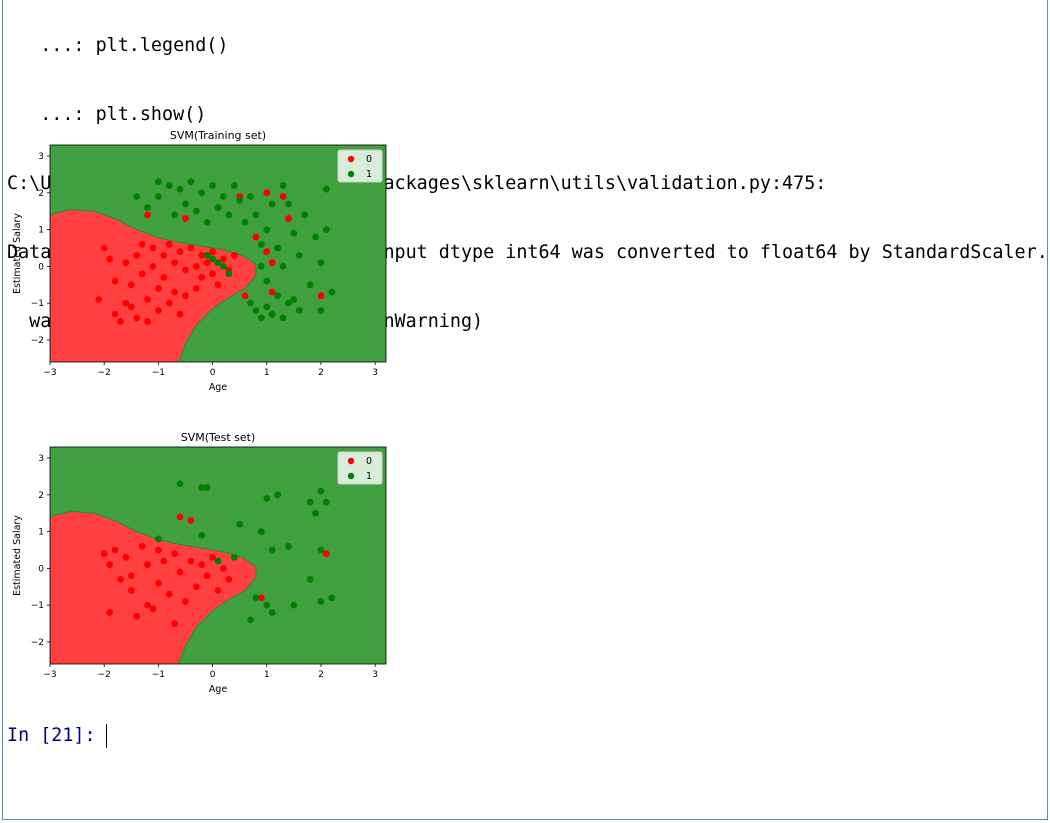 This screenshot has width=1050, height=823. I want to click on x-tick-label: 1, so click(267, 675).